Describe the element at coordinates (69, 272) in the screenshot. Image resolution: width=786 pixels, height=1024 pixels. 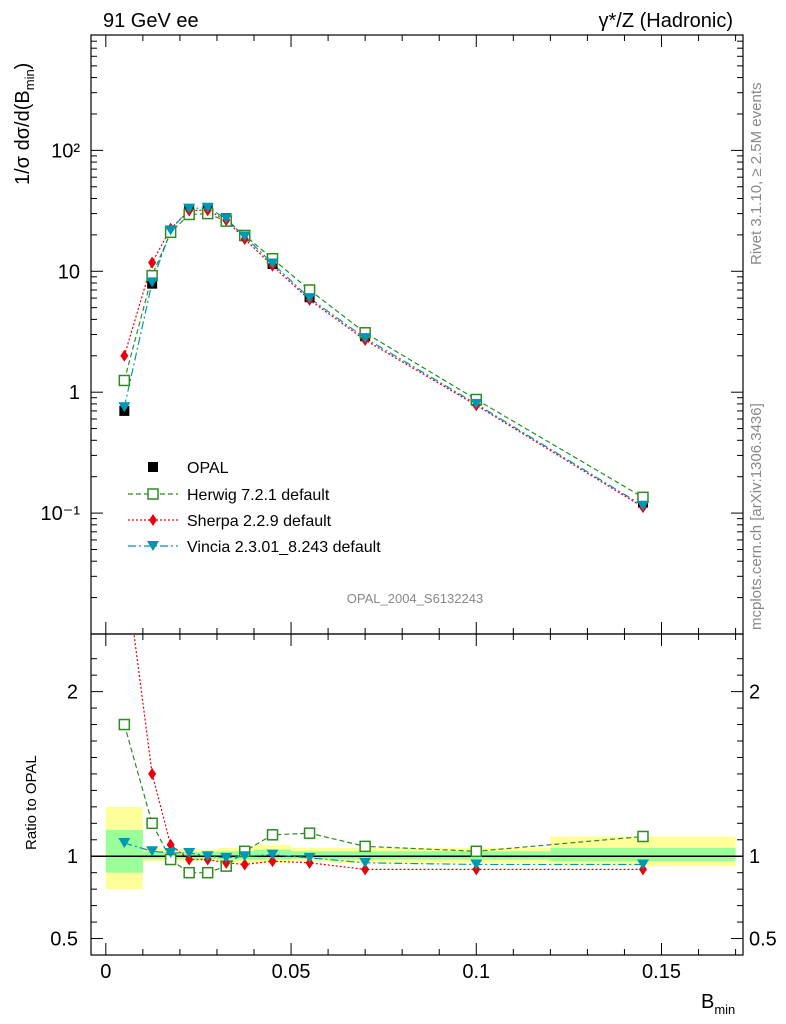
I see `y-tick-label: 10` at that location.